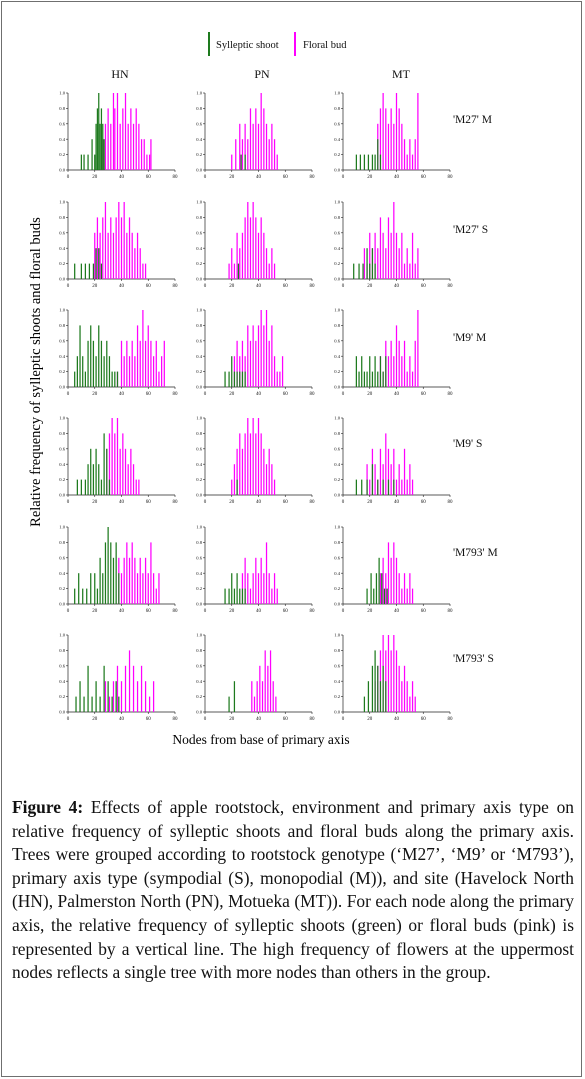 This screenshot has width=585, height=1079. I want to click on legend-label-floral-bud: Floral bud, so click(325, 45).